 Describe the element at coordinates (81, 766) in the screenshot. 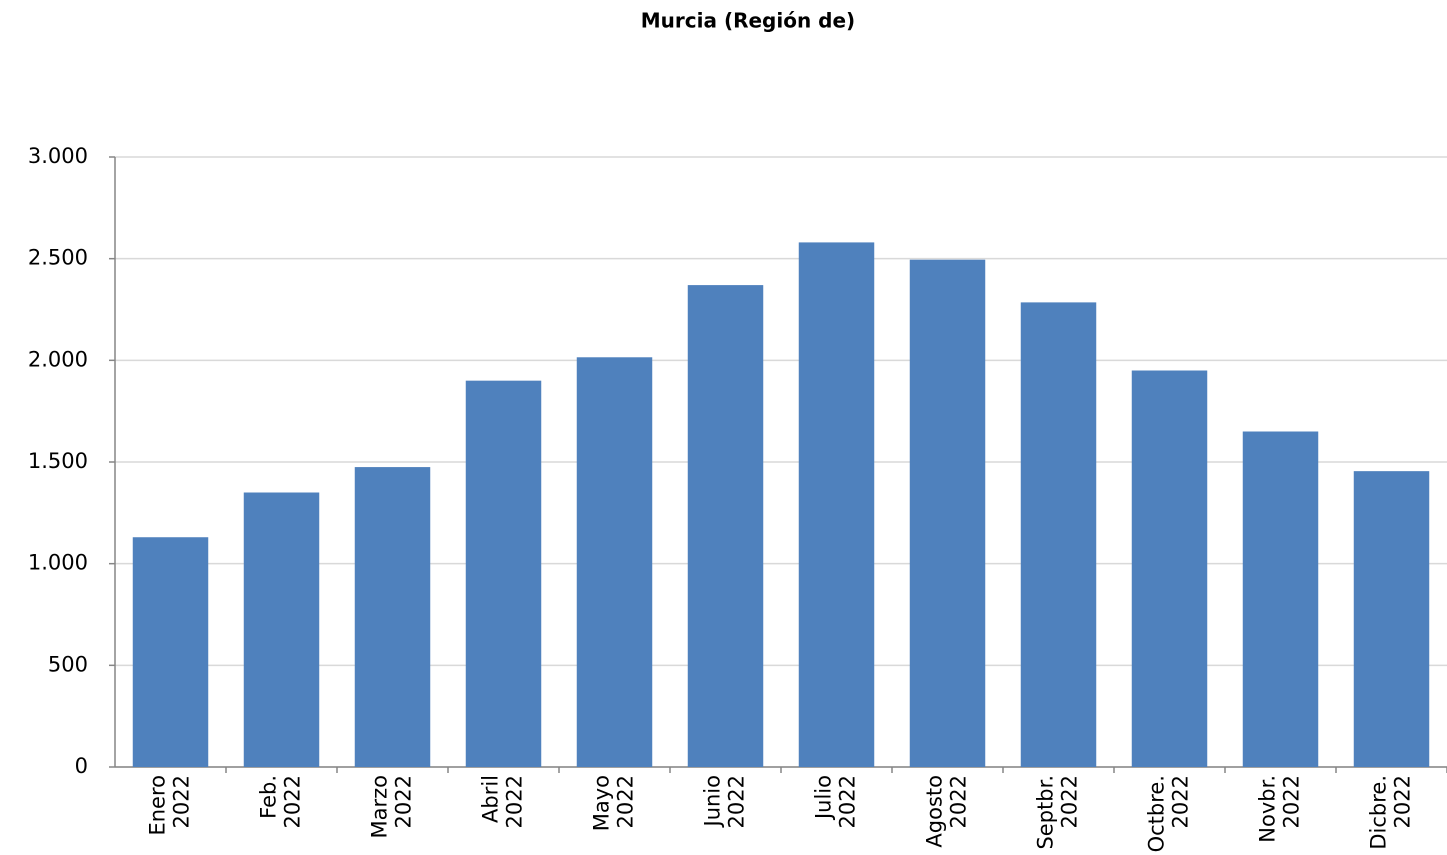

I see `y-tick-label: 0` at that location.